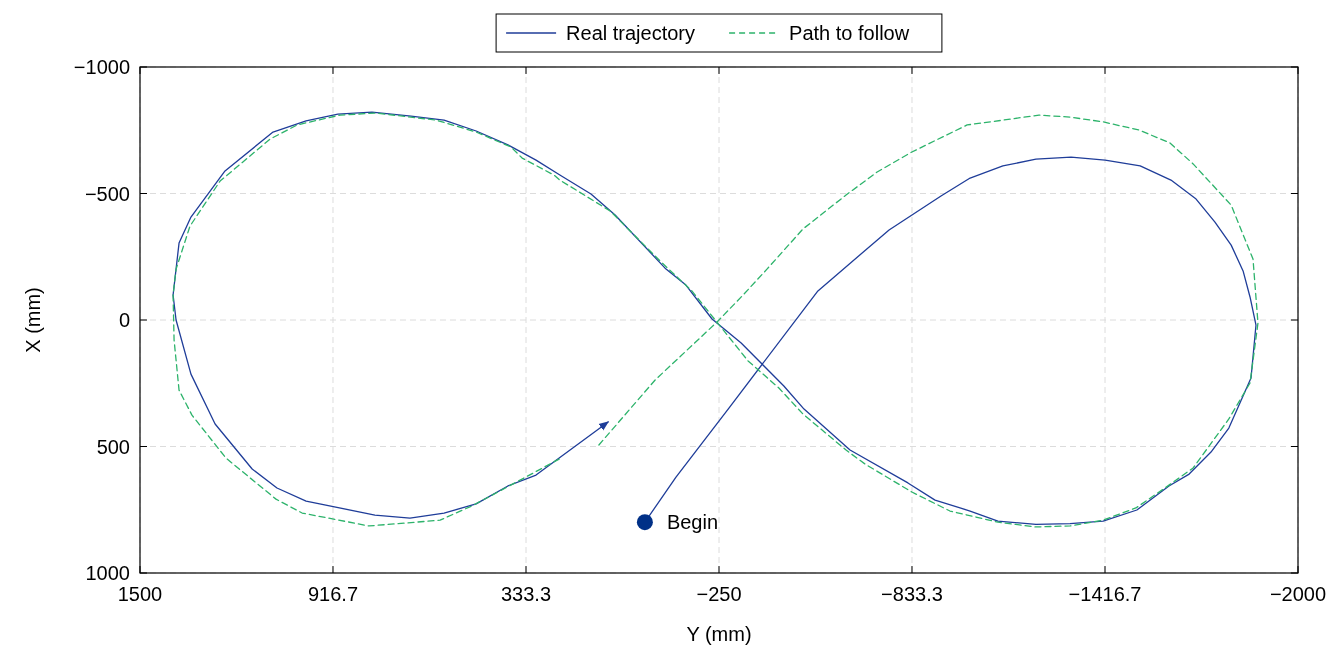  Describe the element at coordinates (107, 573) in the screenshot. I see `y-tick-label: 1000` at that location.